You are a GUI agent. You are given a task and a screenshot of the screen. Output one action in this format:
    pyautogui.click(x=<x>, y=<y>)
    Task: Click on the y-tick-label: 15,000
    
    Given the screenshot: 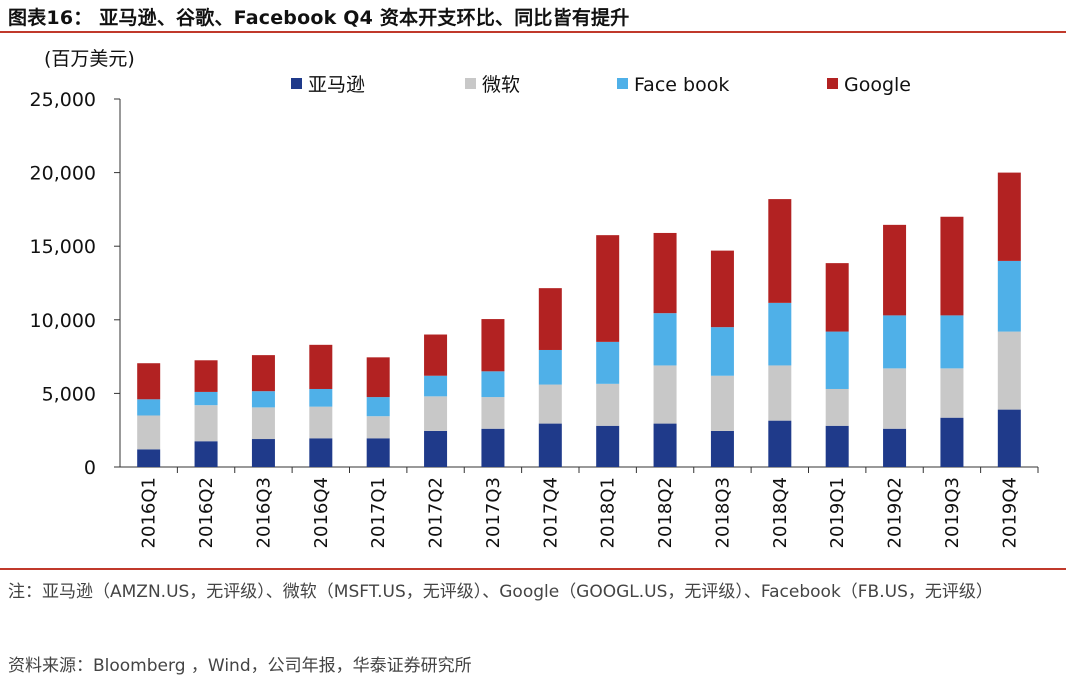 What is the action you would take?
    pyautogui.click(x=63, y=247)
    